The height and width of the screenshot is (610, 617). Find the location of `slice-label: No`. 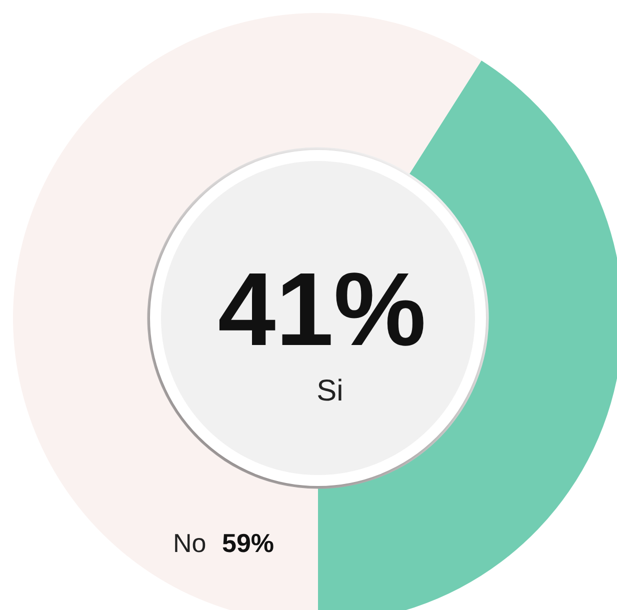

slice-label: No is located at coordinates (189, 543).